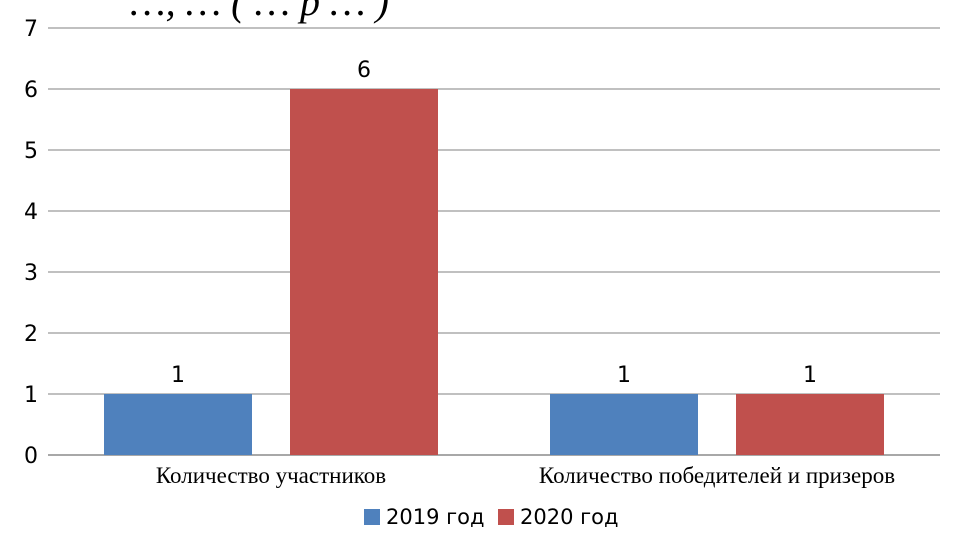 Image resolution: width=960 pixels, height=544 pixels. What do you see at coordinates (435, 517) in the screenshot?
I see `legend-label: 2019 год` at bounding box center [435, 517].